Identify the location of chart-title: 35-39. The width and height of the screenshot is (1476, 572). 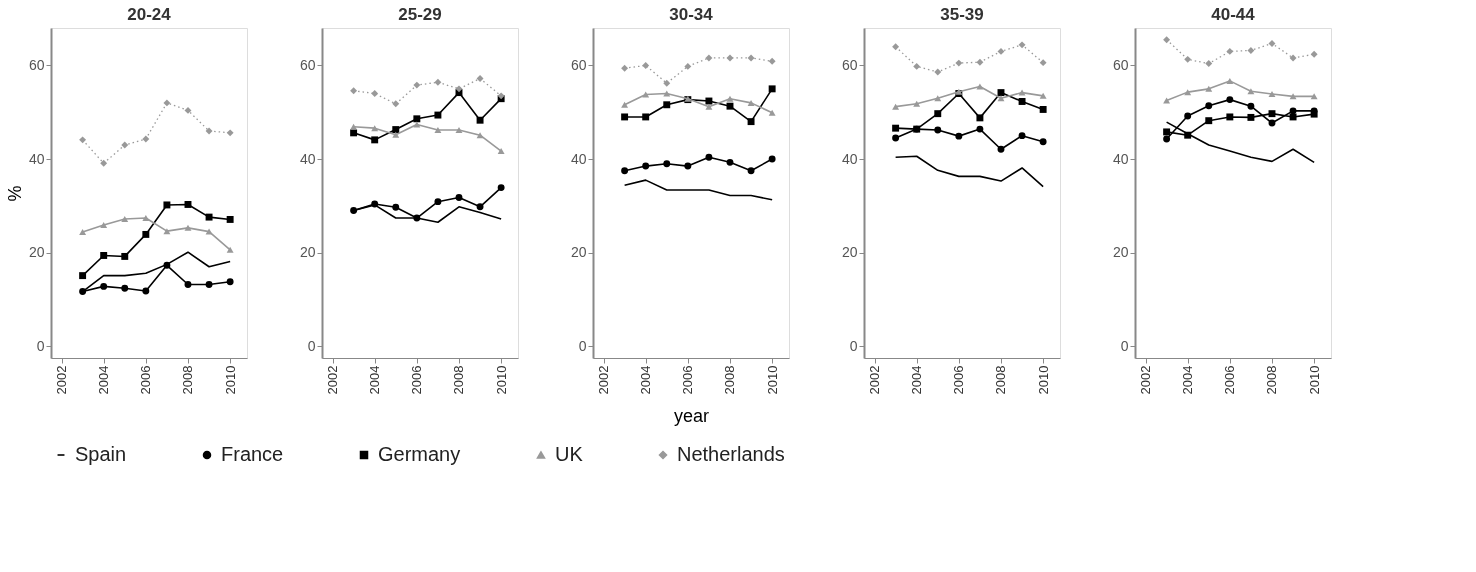
(962, 14).